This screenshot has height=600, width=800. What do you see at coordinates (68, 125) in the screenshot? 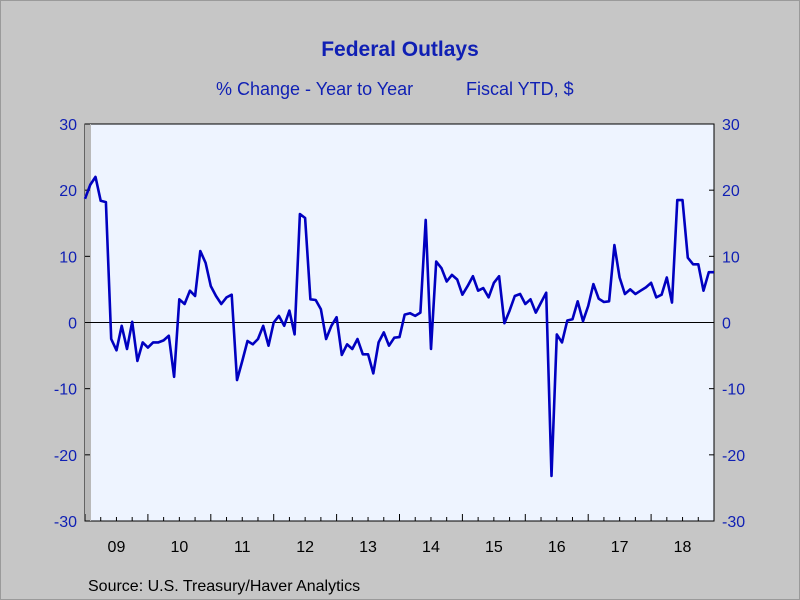
I see `y-tick-label-left: 30` at bounding box center [68, 125].